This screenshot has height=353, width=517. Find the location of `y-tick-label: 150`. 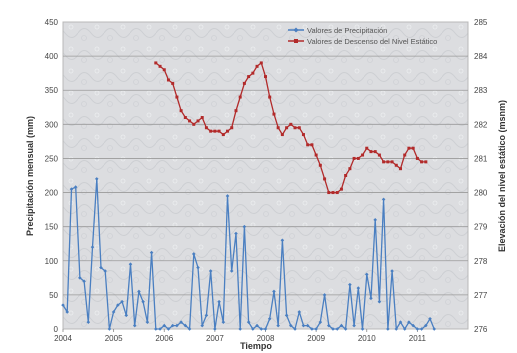

y-tick-label: 150 is located at coordinates (52, 227).